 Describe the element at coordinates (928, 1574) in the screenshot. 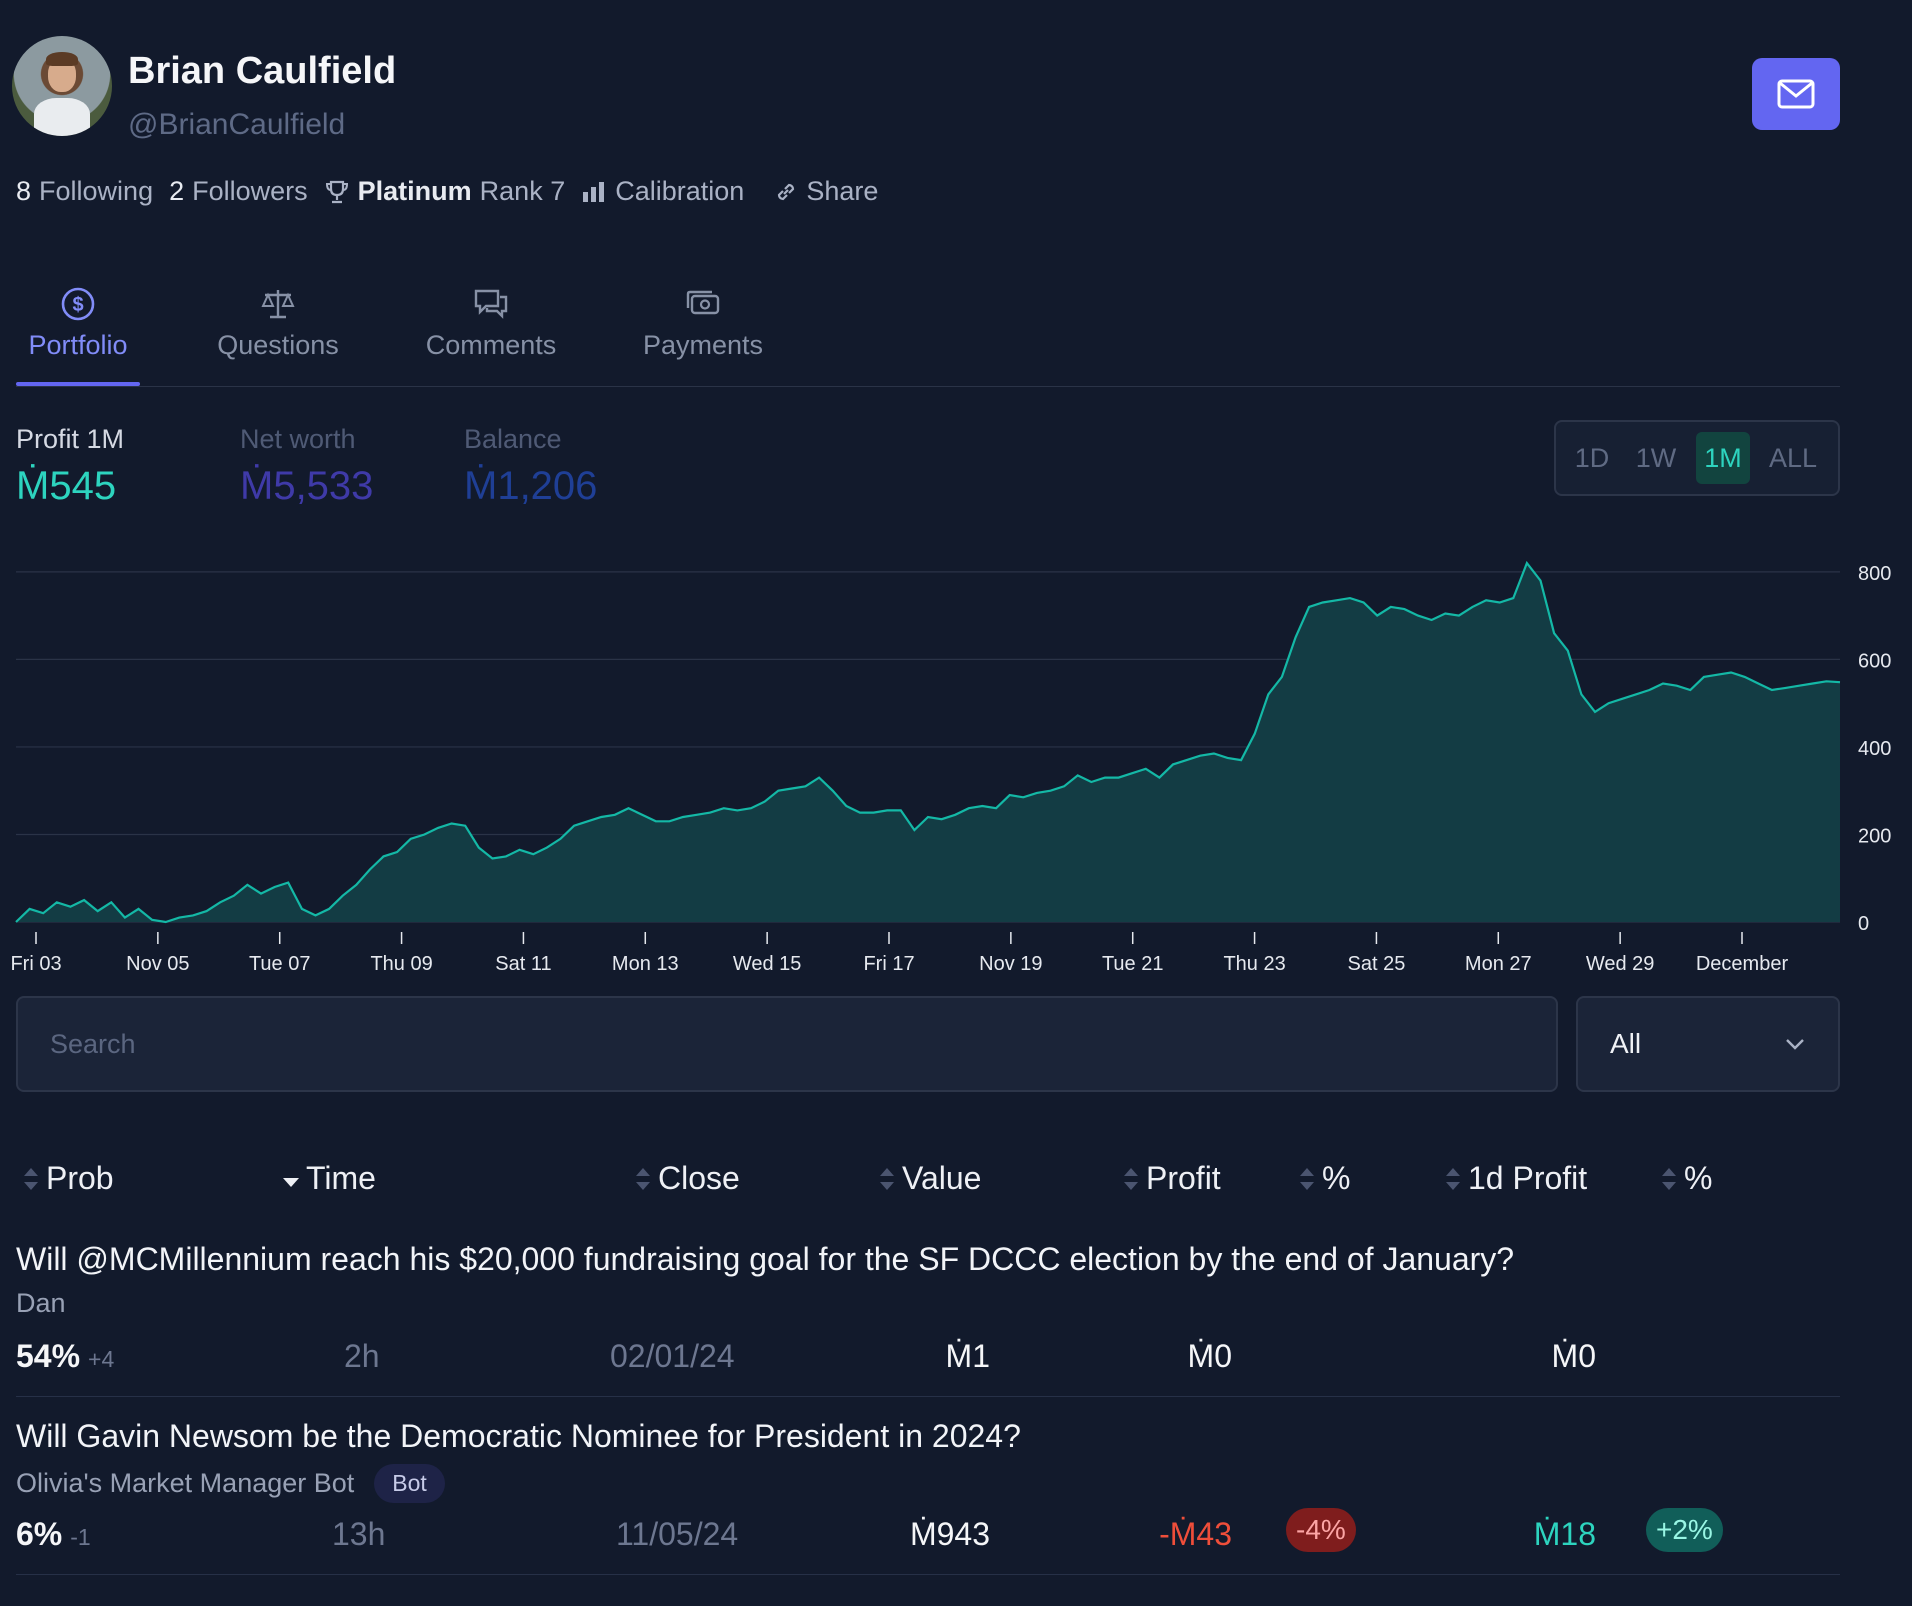

I see `row-divider` at that location.